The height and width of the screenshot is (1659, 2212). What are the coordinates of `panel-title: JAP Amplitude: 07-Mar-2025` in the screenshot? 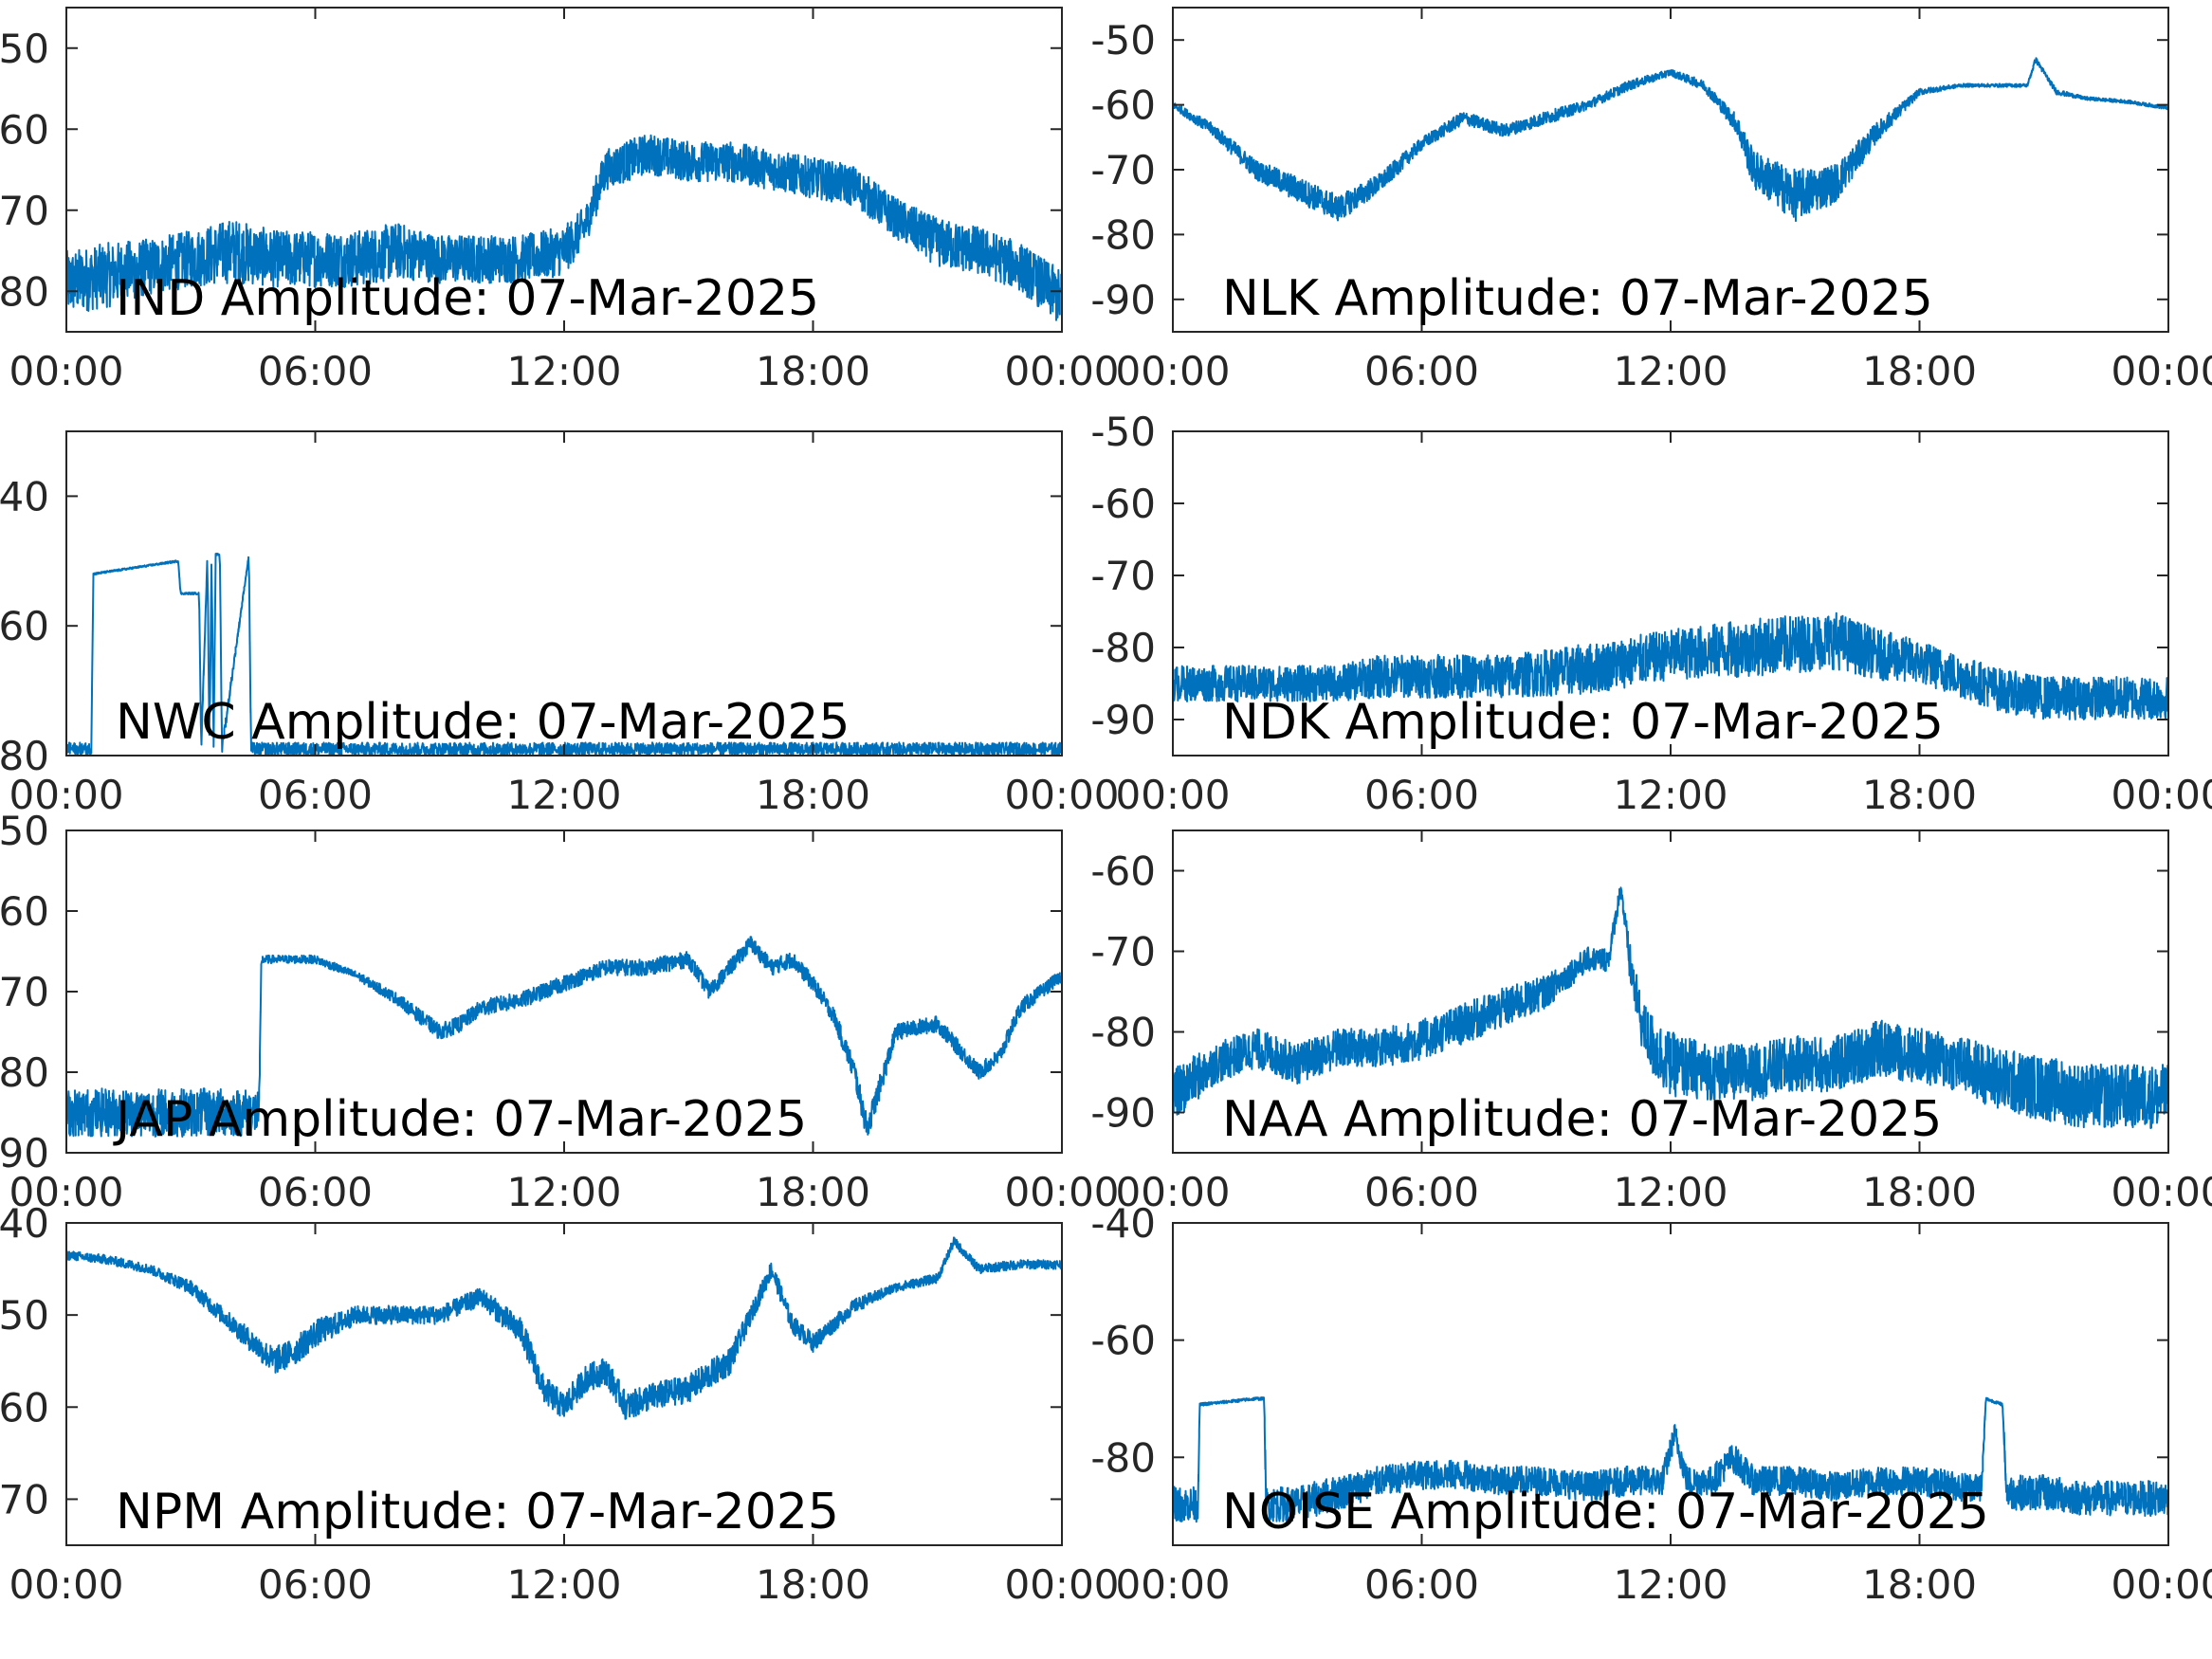 It's located at (460, 1119).